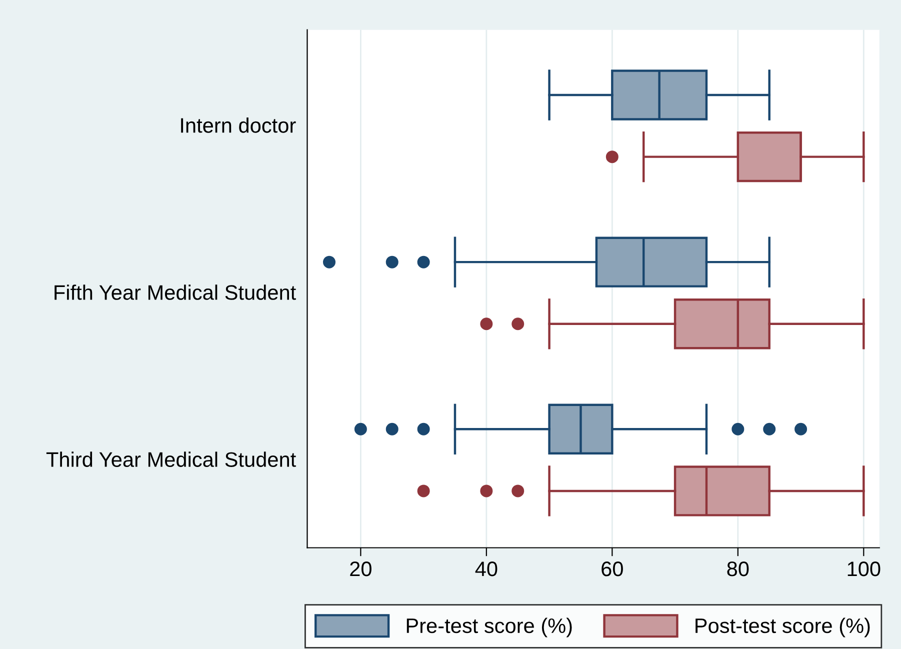  What do you see at coordinates (171, 459) in the screenshot?
I see `y-tick-label: Third Year Medical Student` at bounding box center [171, 459].